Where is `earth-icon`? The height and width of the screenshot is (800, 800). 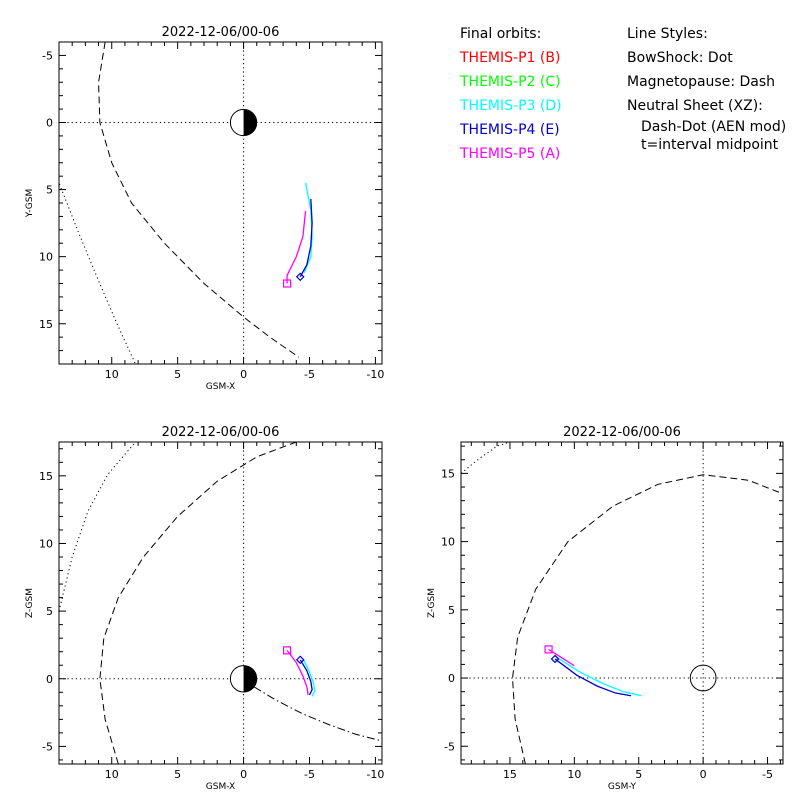
earth-icon is located at coordinates (703, 678).